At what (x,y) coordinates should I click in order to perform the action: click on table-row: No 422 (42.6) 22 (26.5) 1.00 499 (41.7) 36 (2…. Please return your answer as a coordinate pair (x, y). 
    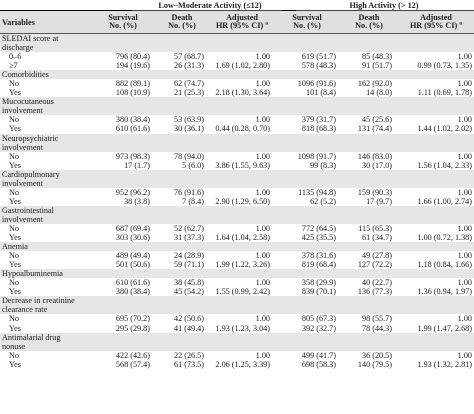
    Looking at the image, I should click on (237, 355).